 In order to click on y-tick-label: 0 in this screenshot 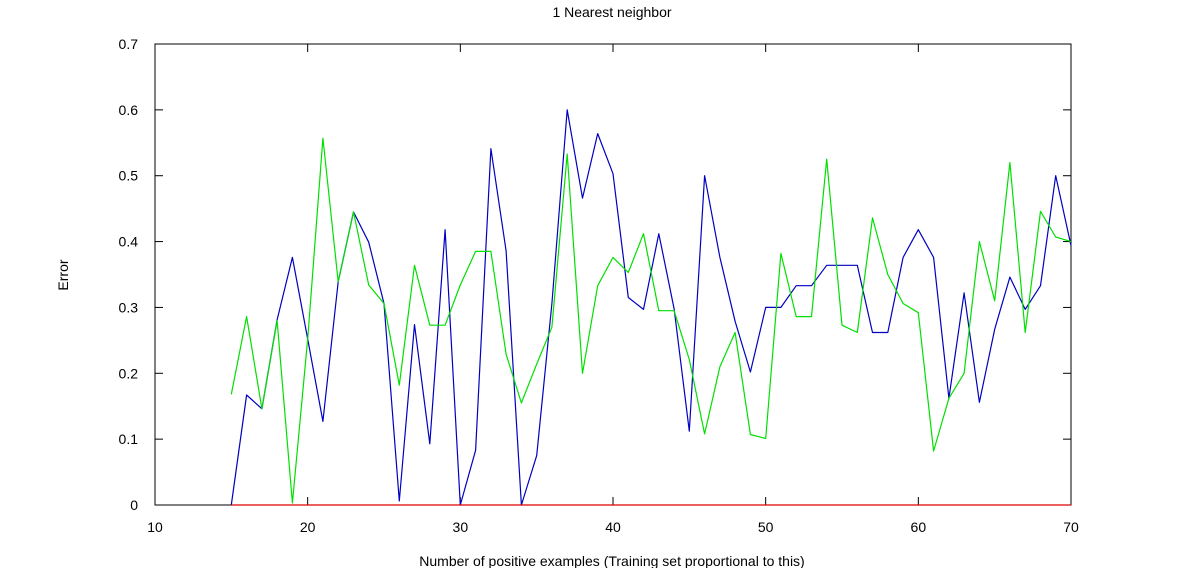, I will do `click(134, 505)`.